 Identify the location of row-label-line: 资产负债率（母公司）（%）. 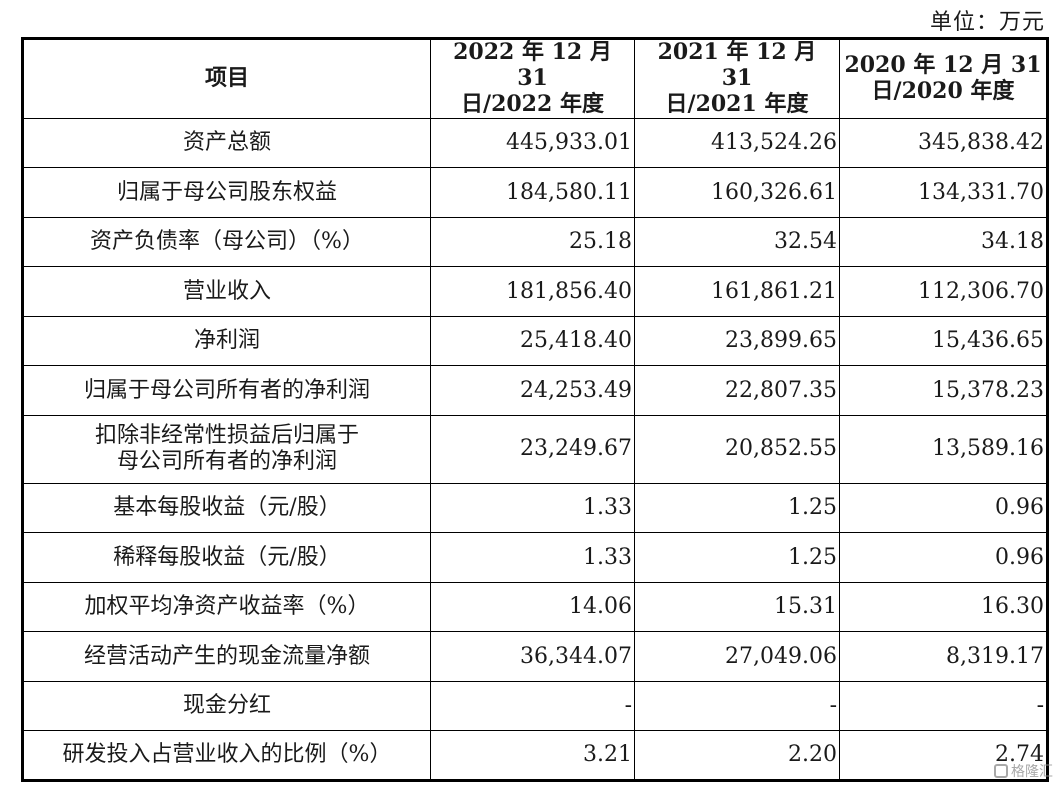
(227, 242).